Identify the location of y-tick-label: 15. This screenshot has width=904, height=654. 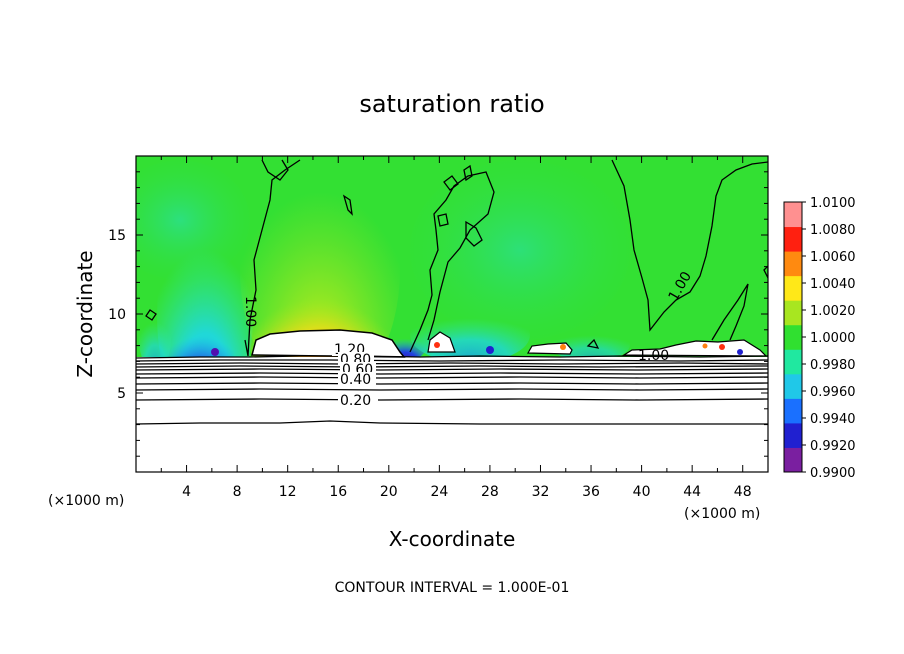
(117, 236).